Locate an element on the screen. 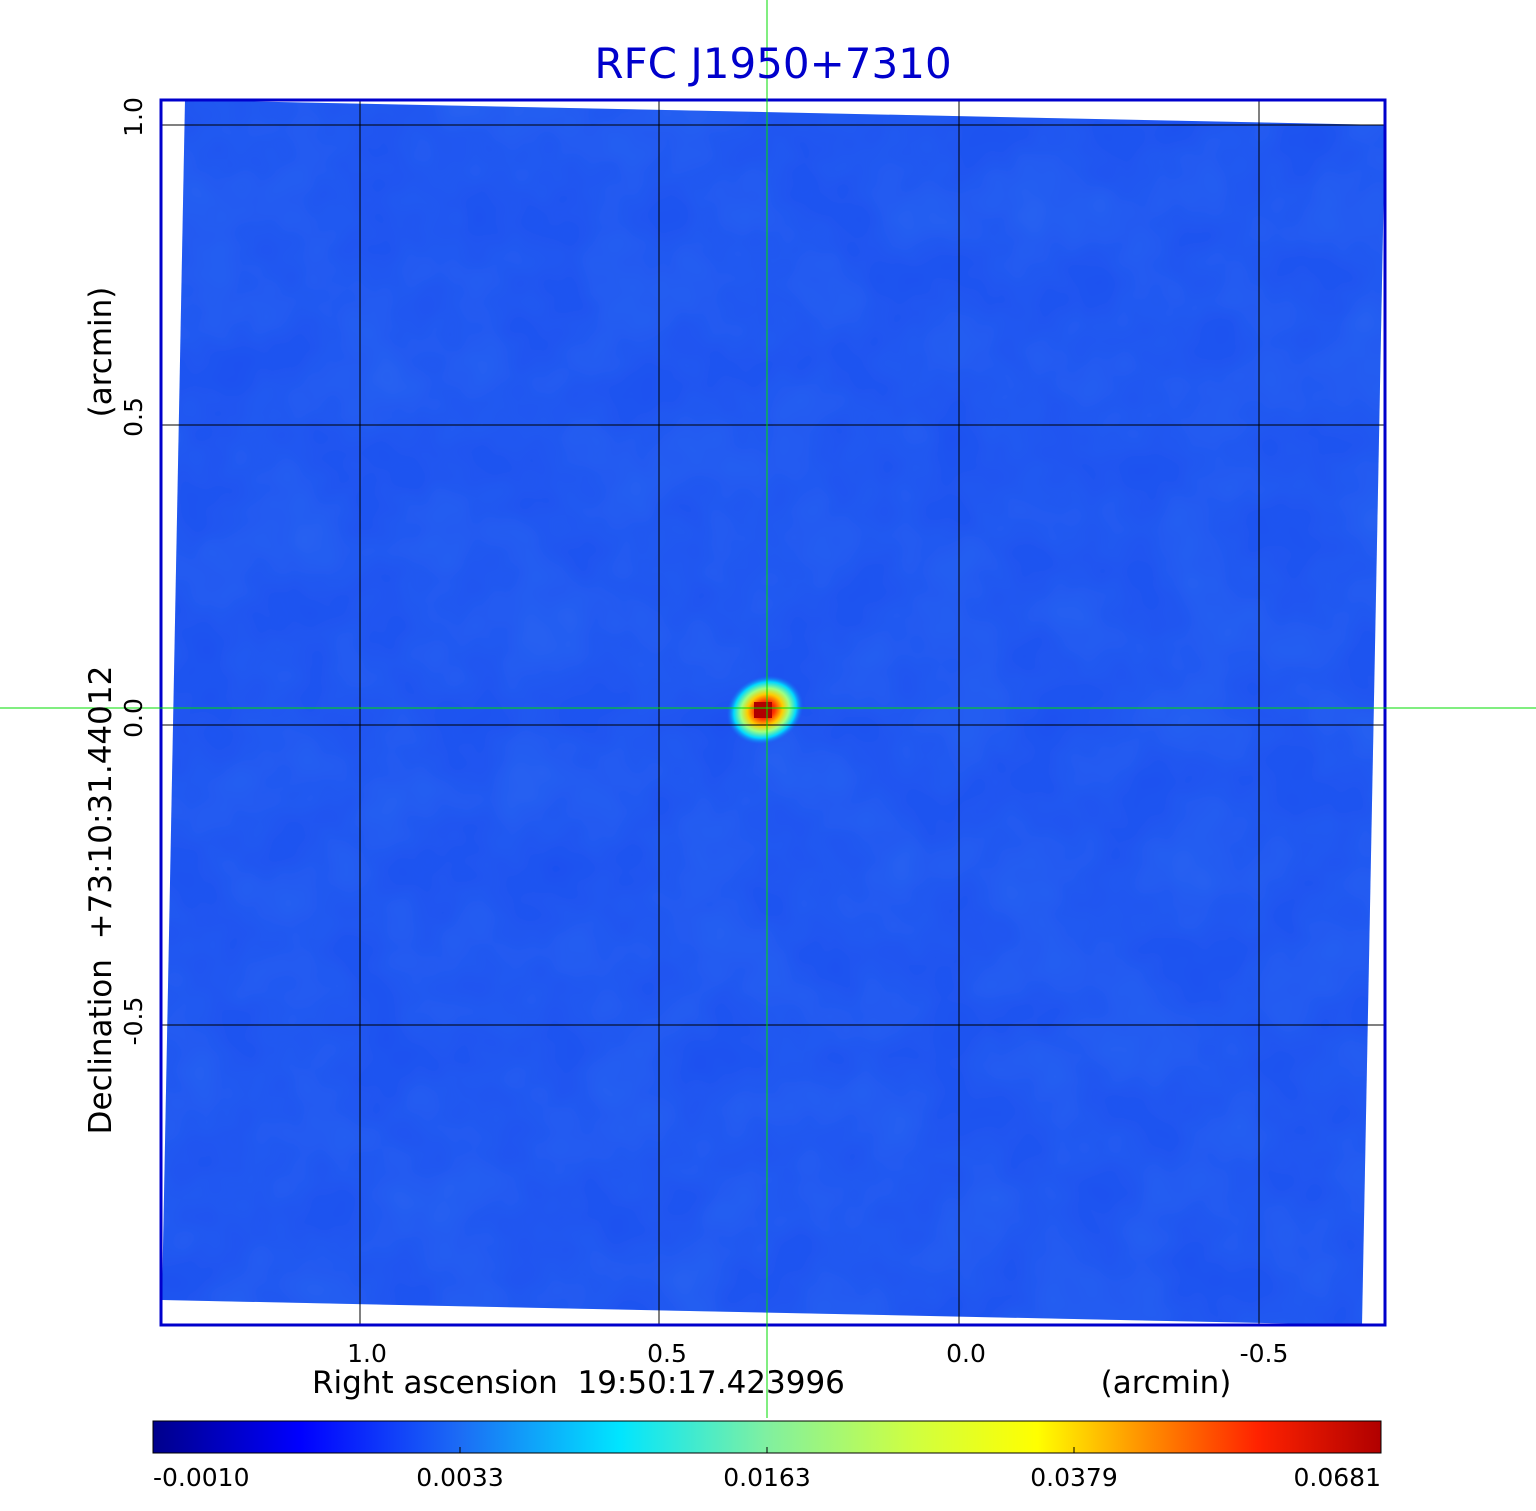  dec-tick-label: 1.0 is located at coordinates (133, 117).